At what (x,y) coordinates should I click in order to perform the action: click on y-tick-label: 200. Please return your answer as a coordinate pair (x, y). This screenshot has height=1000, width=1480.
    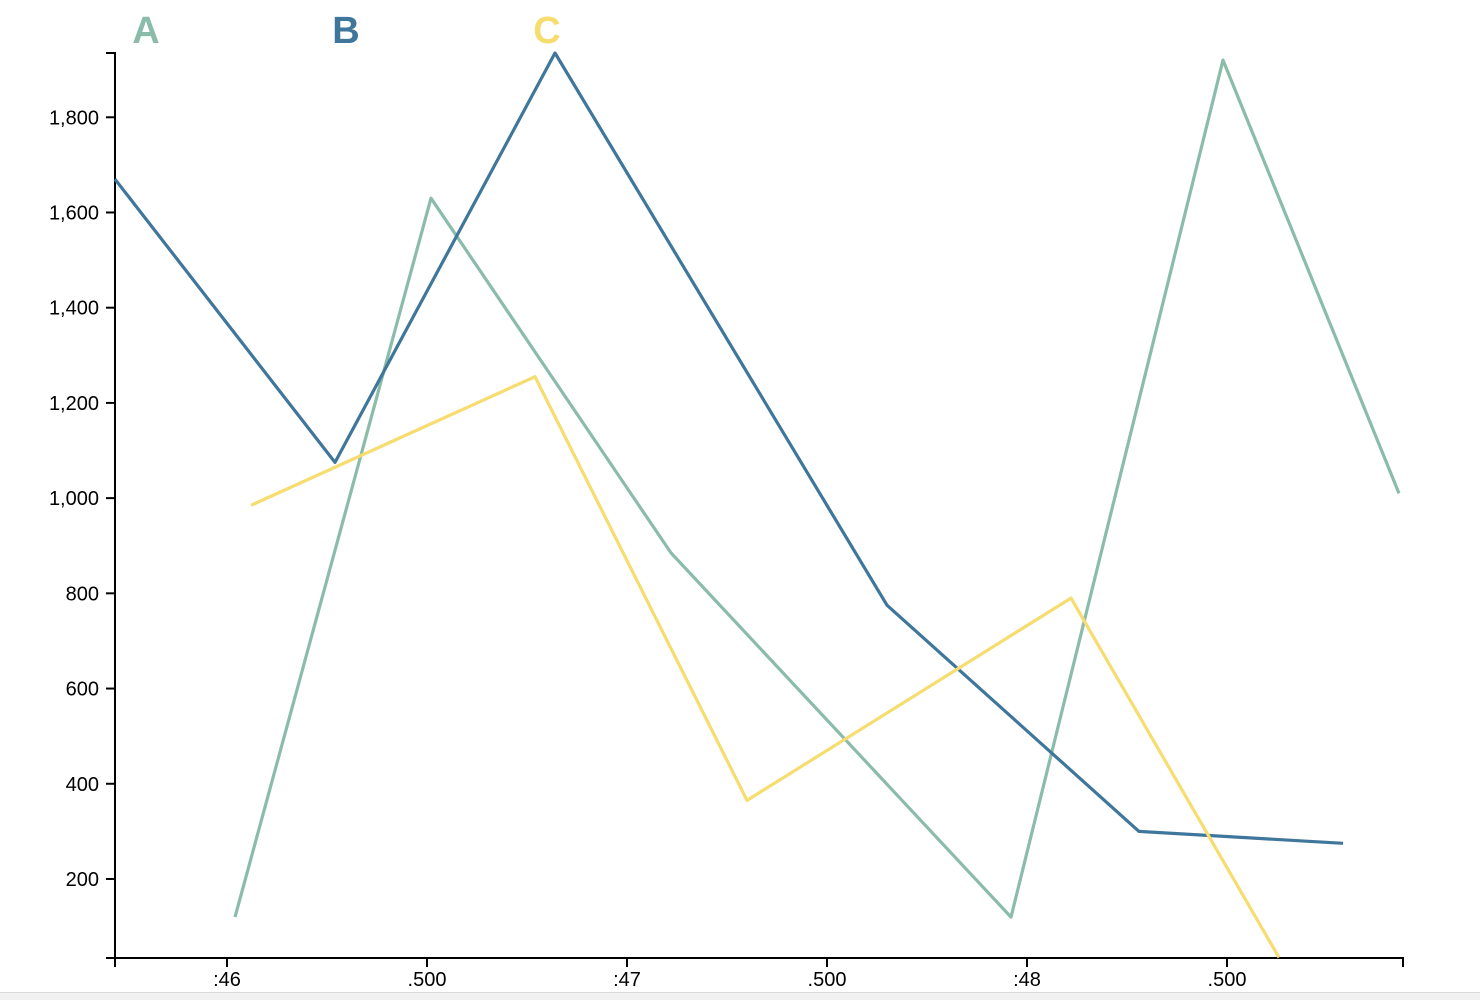
    Looking at the image, I should click on (82, 880).